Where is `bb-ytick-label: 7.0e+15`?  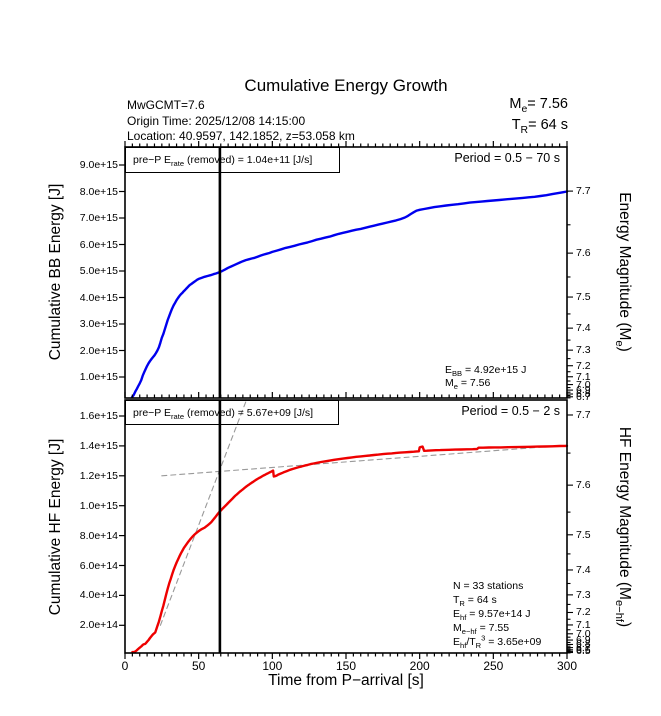 bb-ytick-label: 7.0e+15 is located at coordinates (98, 218).